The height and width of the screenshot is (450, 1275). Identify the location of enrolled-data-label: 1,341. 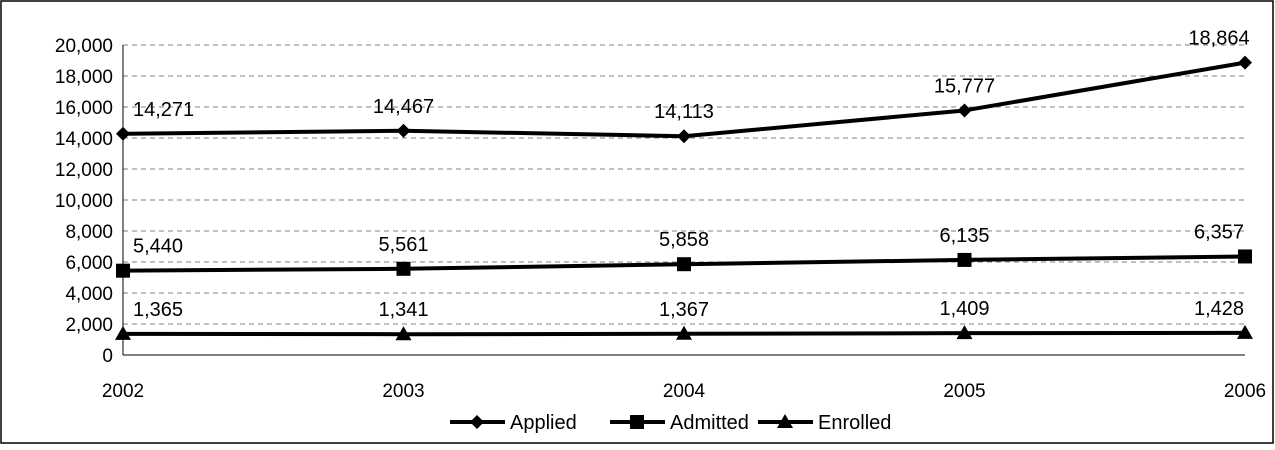
(403, 310).